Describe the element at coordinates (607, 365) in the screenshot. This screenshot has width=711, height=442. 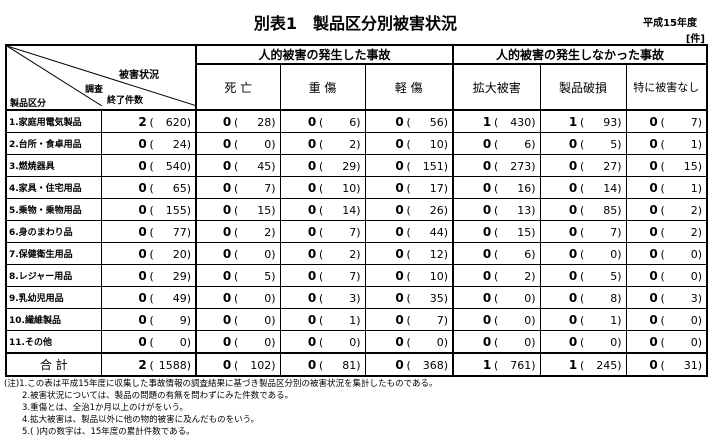
I see `cumulative-count: 245` at that location.